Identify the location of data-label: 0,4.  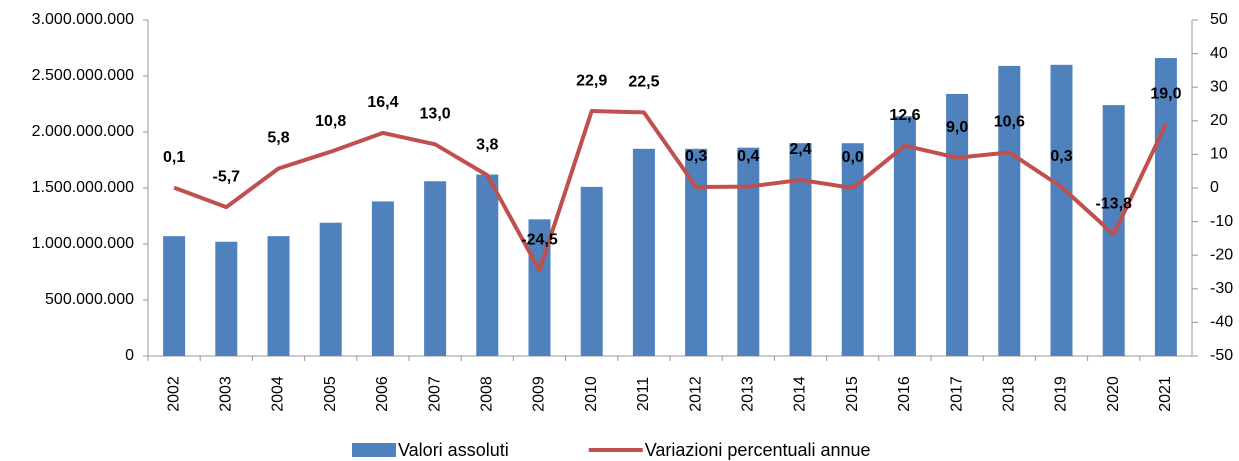
(748, 156).